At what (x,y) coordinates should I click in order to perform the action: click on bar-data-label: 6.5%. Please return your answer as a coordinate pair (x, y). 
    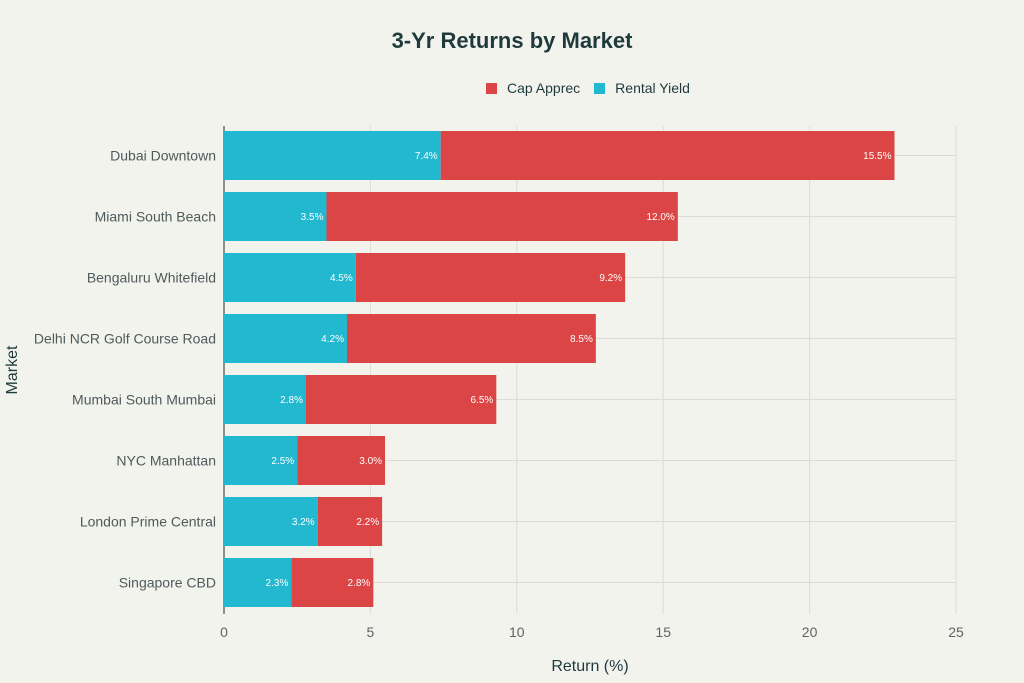
    Looking at the image, I should click on (482, 400).